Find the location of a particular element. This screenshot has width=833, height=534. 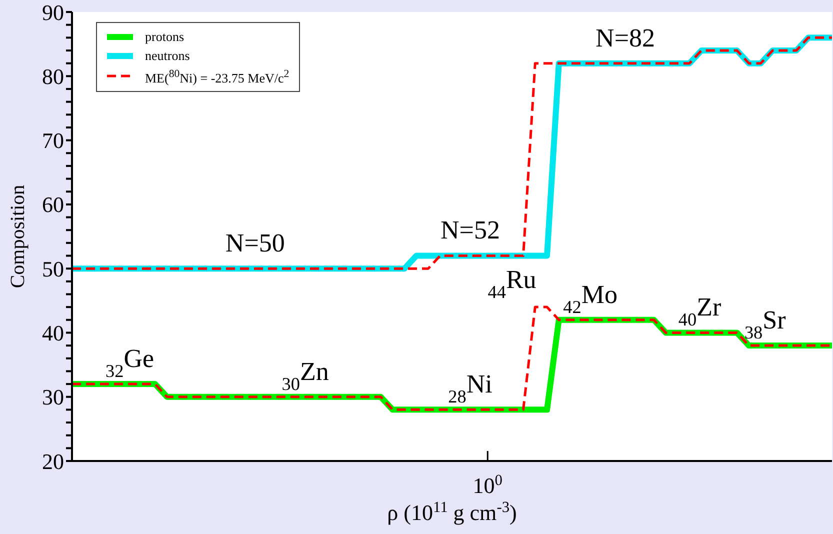

y-tick-label: 50 is located at coordinates (53, 269).